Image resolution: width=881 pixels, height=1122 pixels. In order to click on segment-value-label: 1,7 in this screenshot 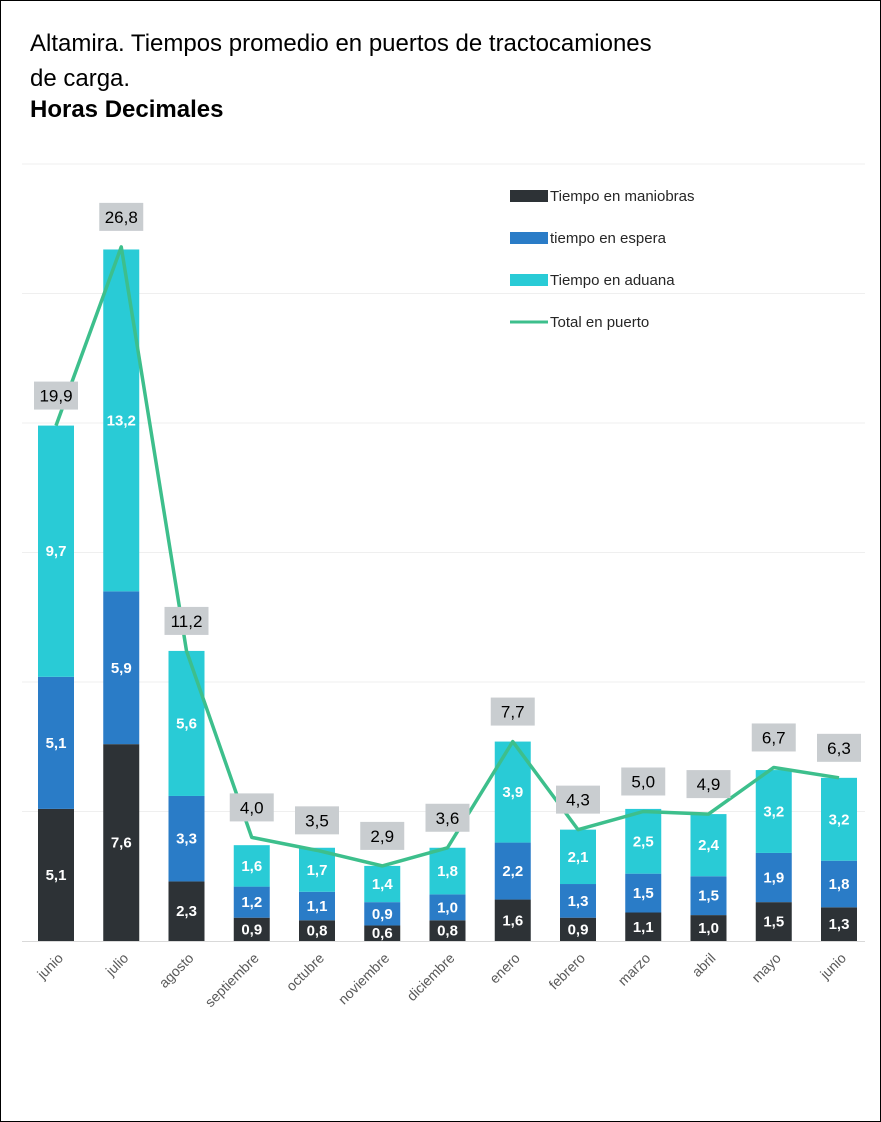, I will do `click(317, 870)`.